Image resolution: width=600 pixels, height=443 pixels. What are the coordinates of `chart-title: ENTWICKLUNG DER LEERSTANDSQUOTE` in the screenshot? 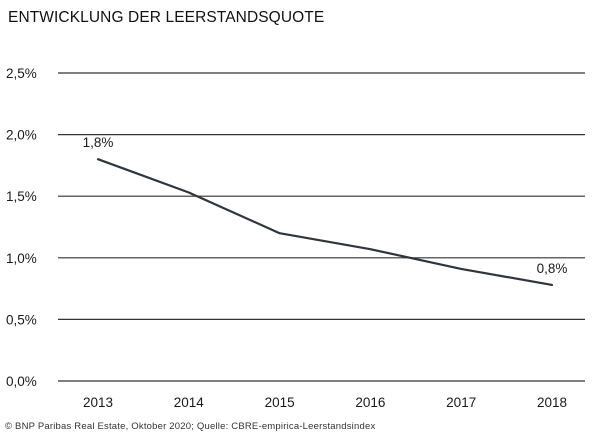 It's located at (166, 17).